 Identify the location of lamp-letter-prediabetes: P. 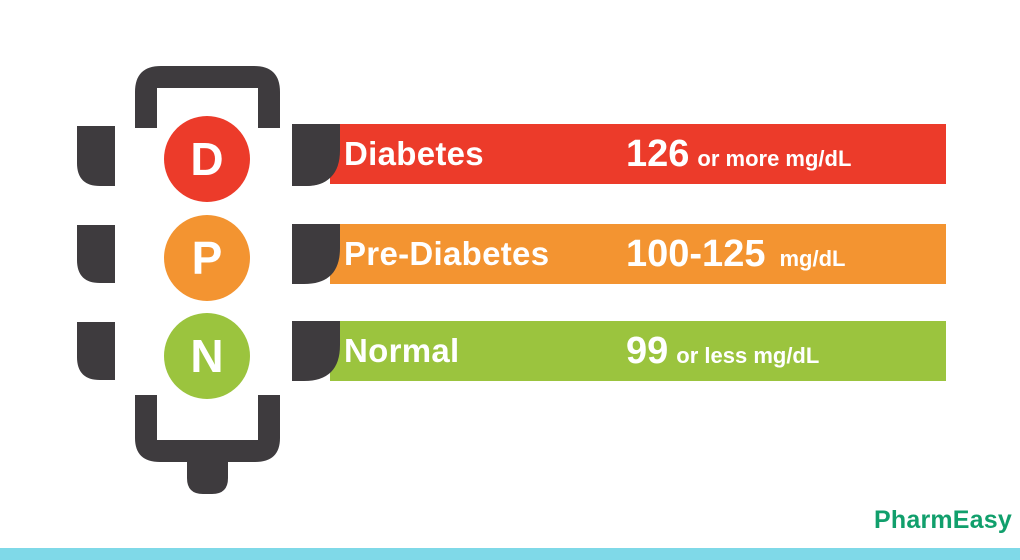
(207, 258).